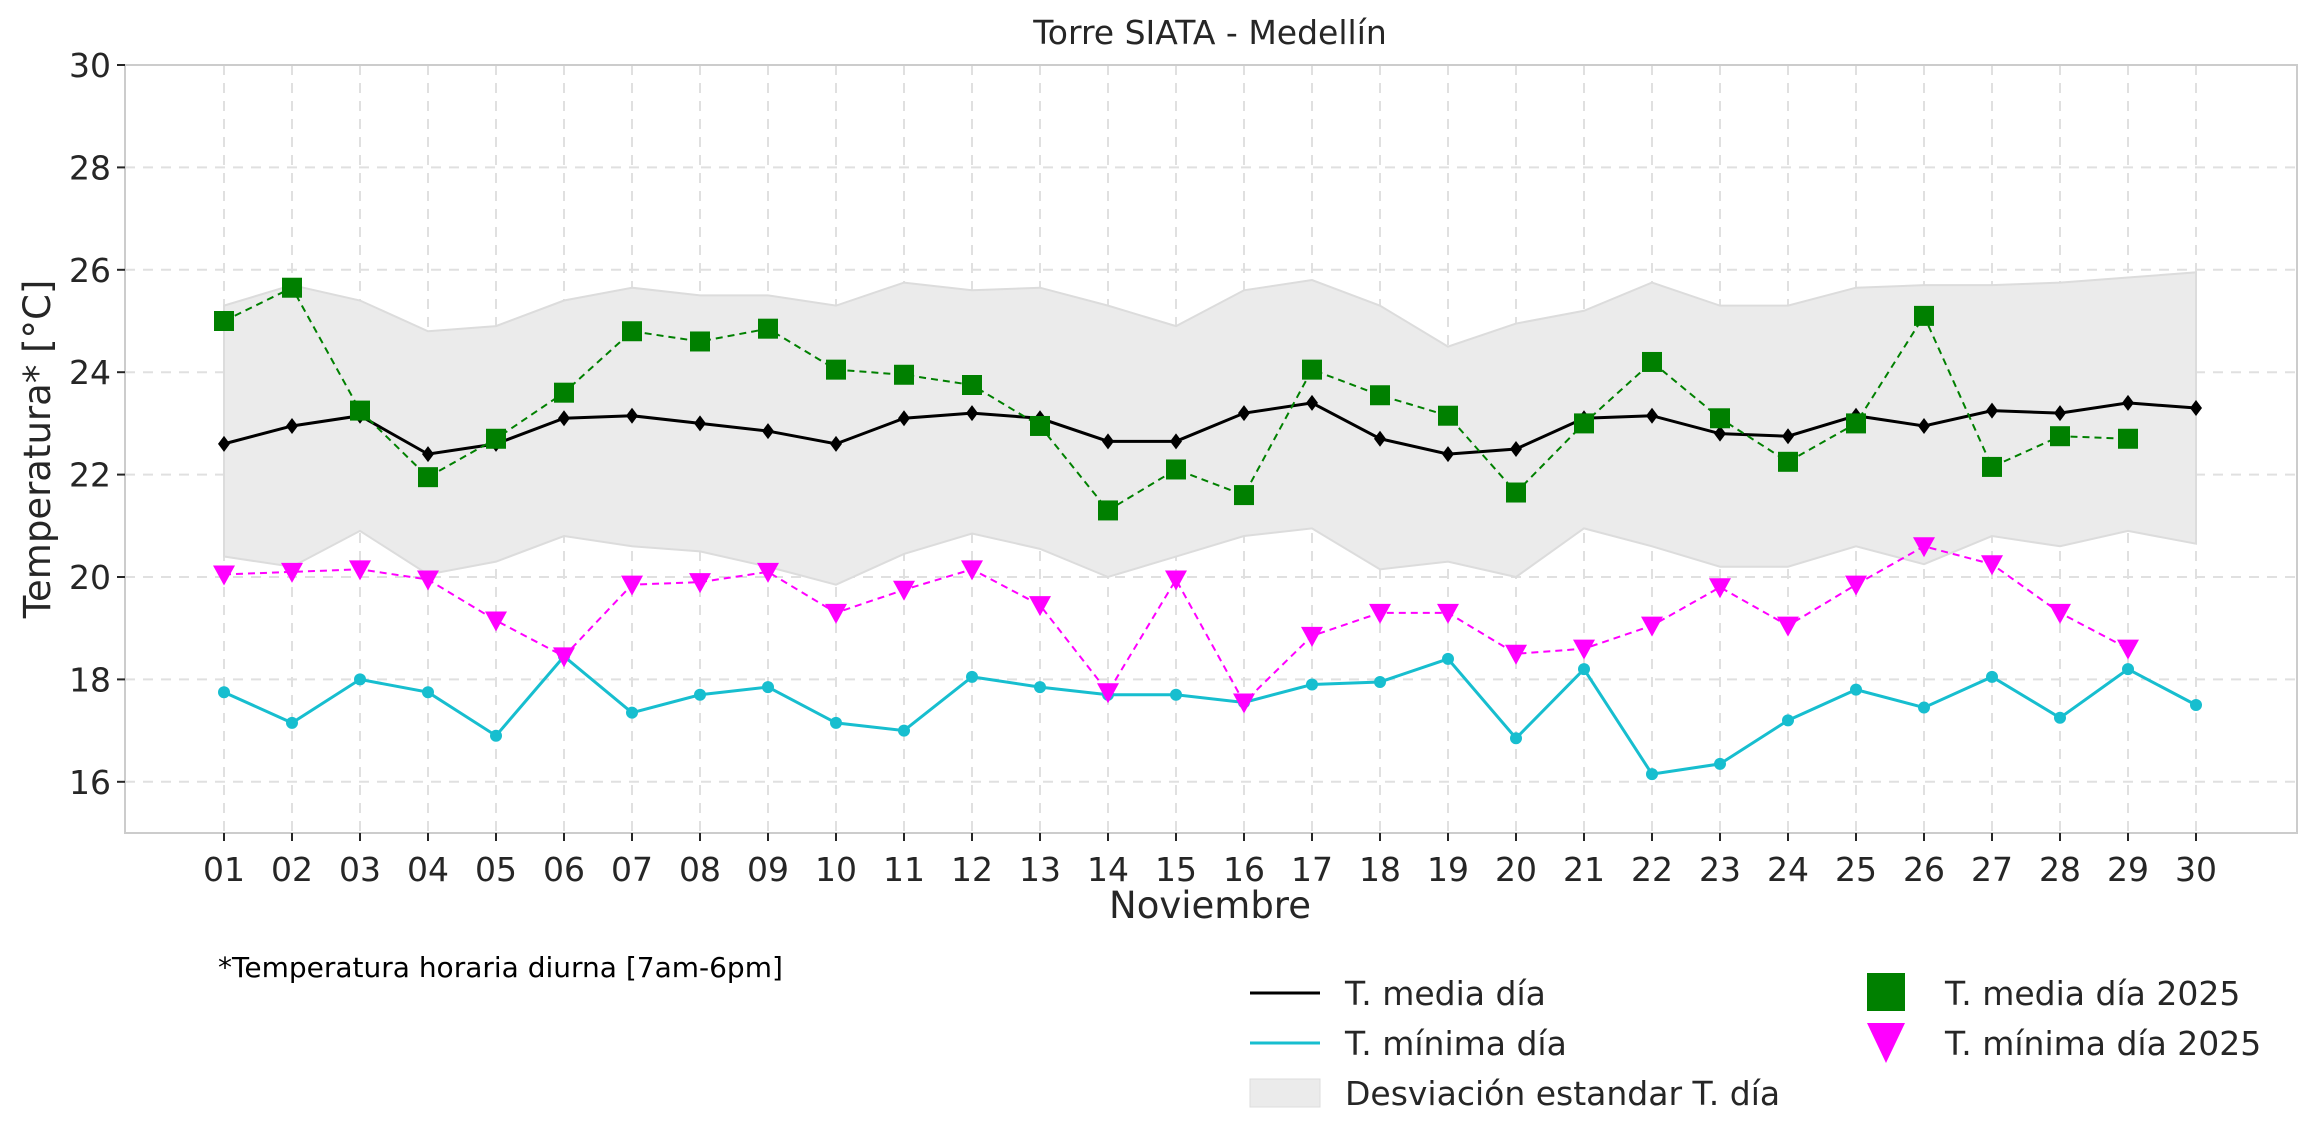  Describe the element at coordinates (90, 577) in the screenshot. I see `y-tick-label: 20` at that location.